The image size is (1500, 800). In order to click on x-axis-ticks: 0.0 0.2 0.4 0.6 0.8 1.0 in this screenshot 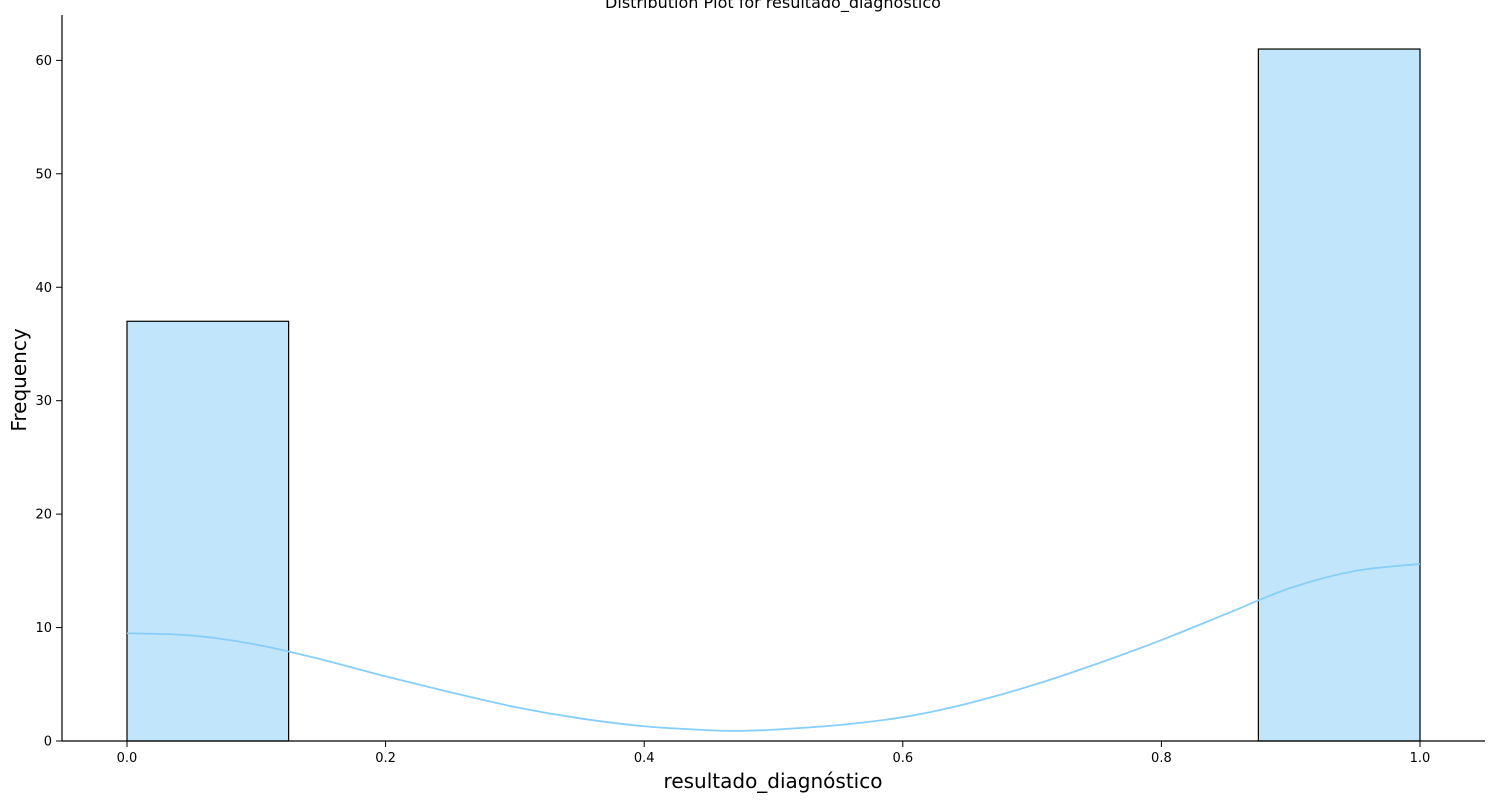, I will do `click(774, 753)`.